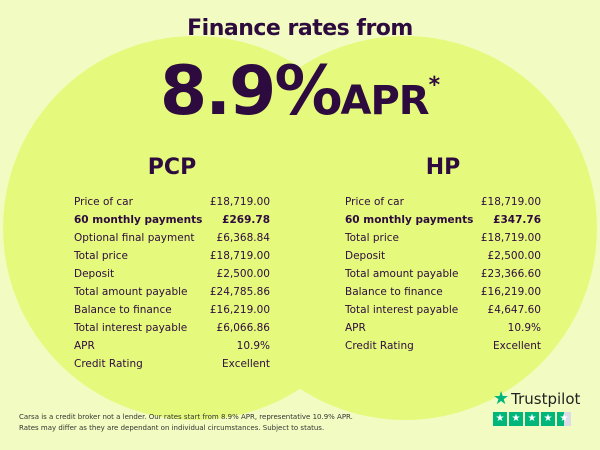 This screenshot has height=450, width=600. Describe the element at coordinates (514, 310) in the screenshot. I see `row-value: £4,647.60` at that location.